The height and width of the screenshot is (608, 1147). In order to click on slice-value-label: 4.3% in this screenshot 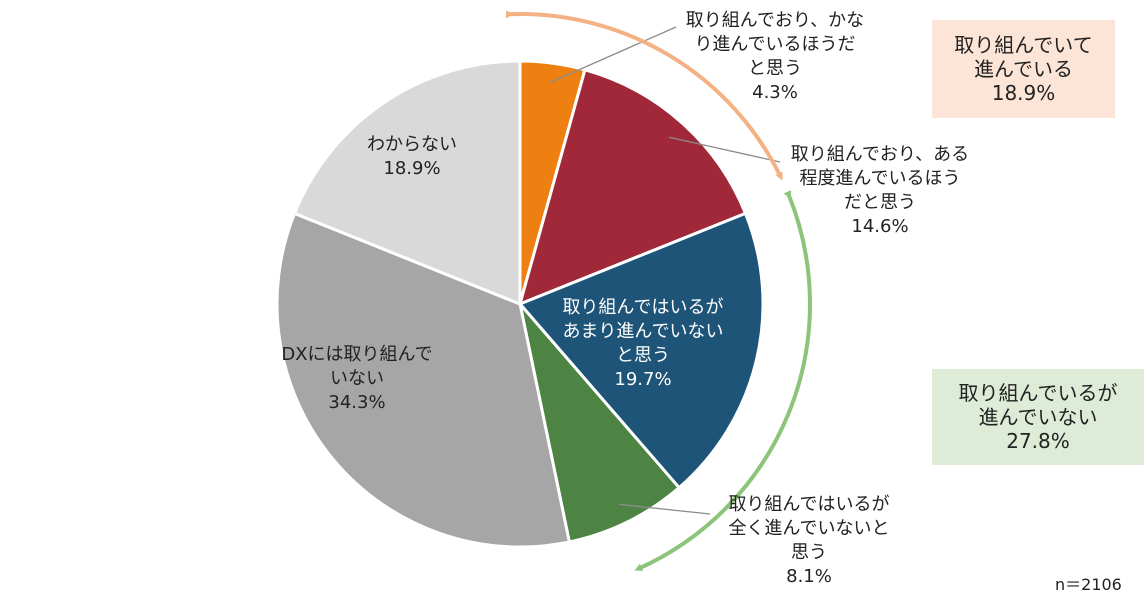, I will do `click(775, 92)`.